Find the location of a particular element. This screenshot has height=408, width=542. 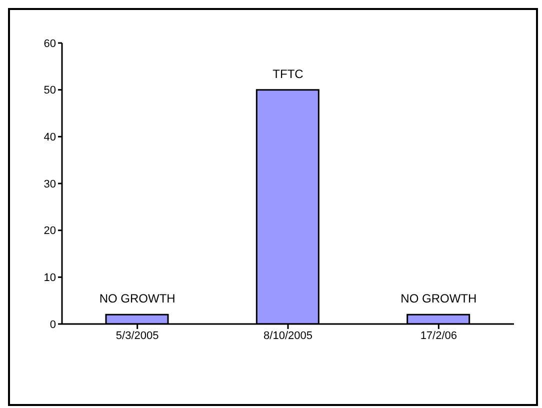

y-tick-label: 50 is located at coordinates (50, 90).